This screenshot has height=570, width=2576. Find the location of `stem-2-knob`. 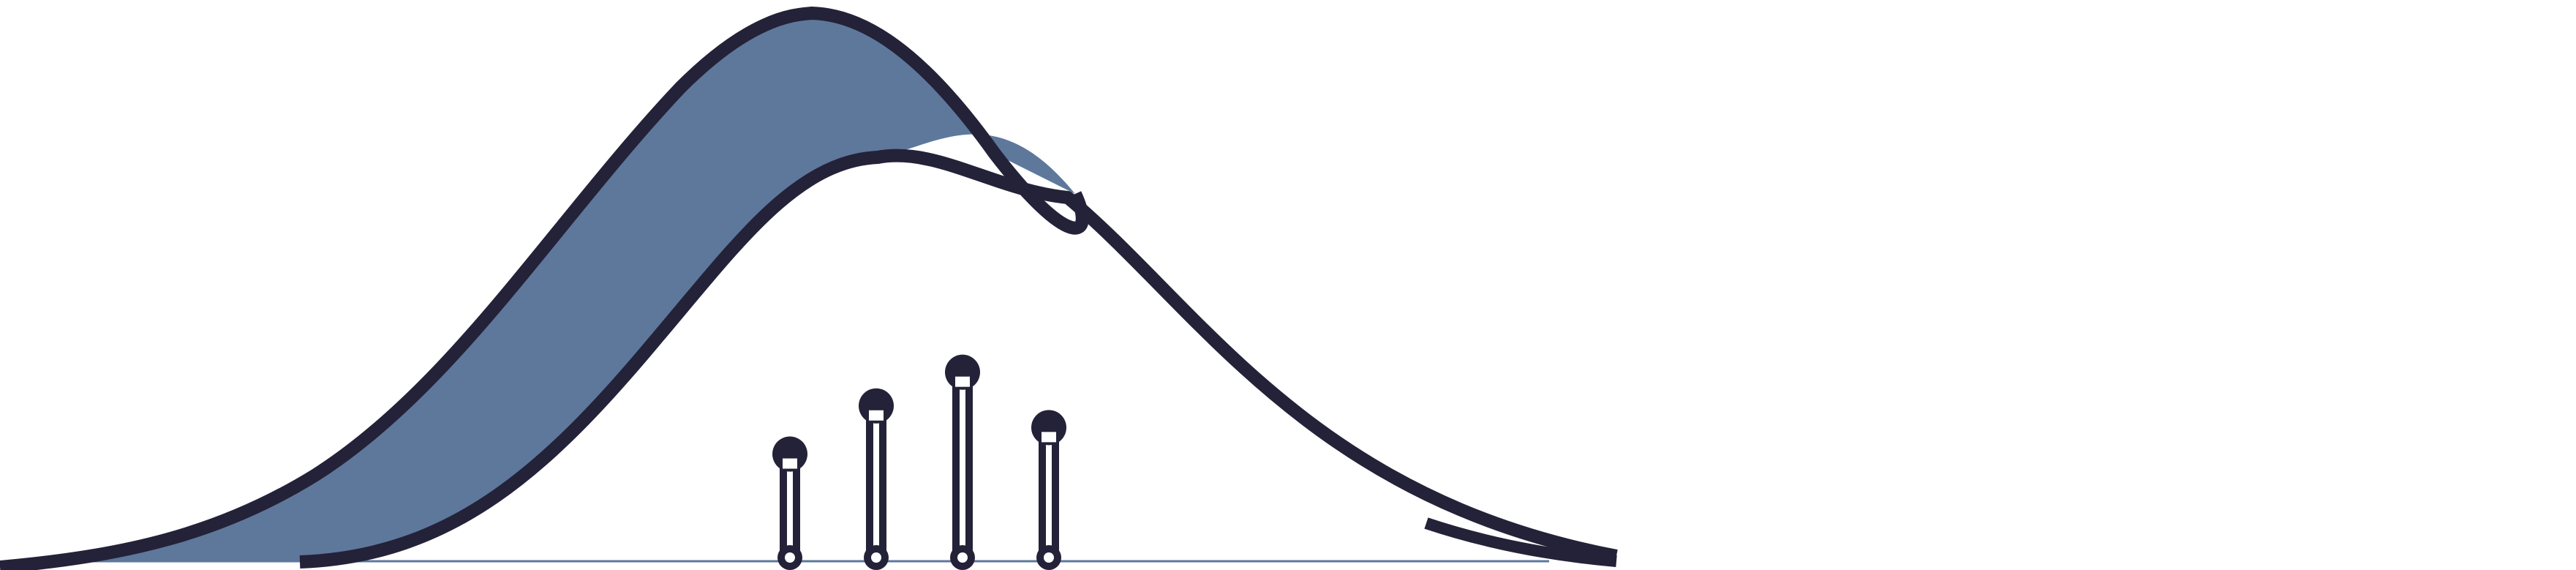

stem-2-knob is located at coordinates (876, 406).